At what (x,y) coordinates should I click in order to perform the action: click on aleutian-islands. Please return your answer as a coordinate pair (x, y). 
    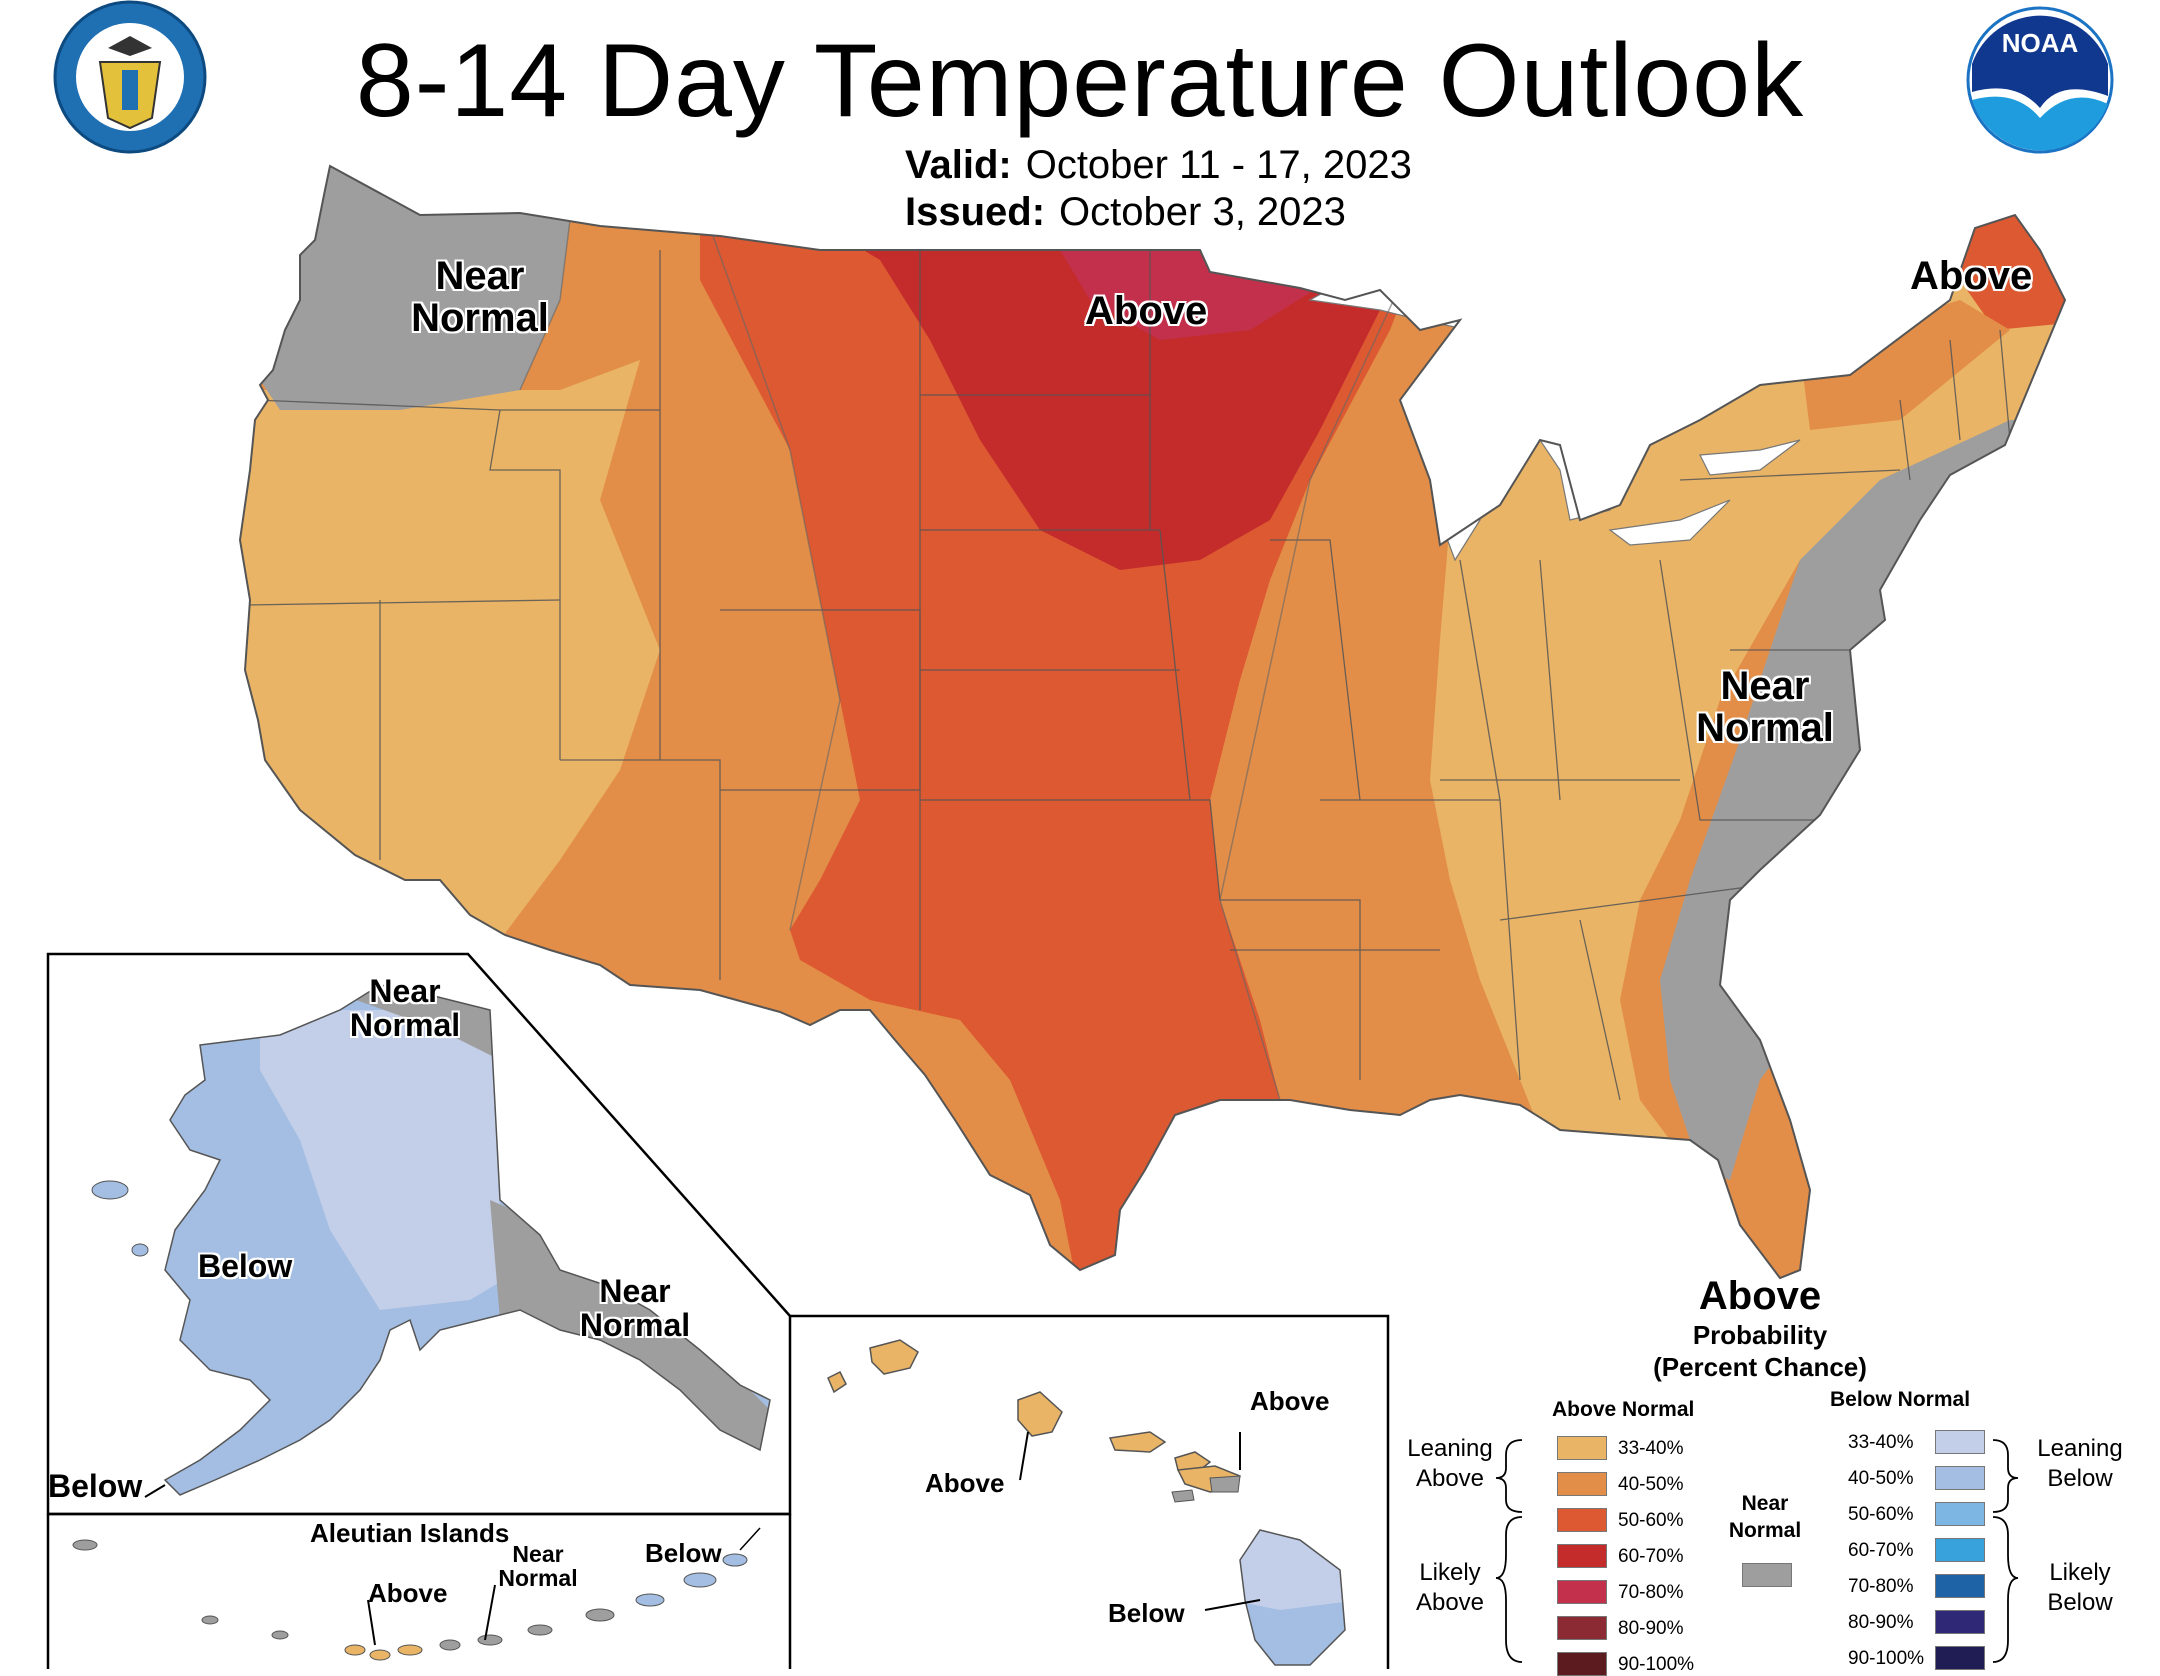
    Looking at the image, I should click on (416, 1594).